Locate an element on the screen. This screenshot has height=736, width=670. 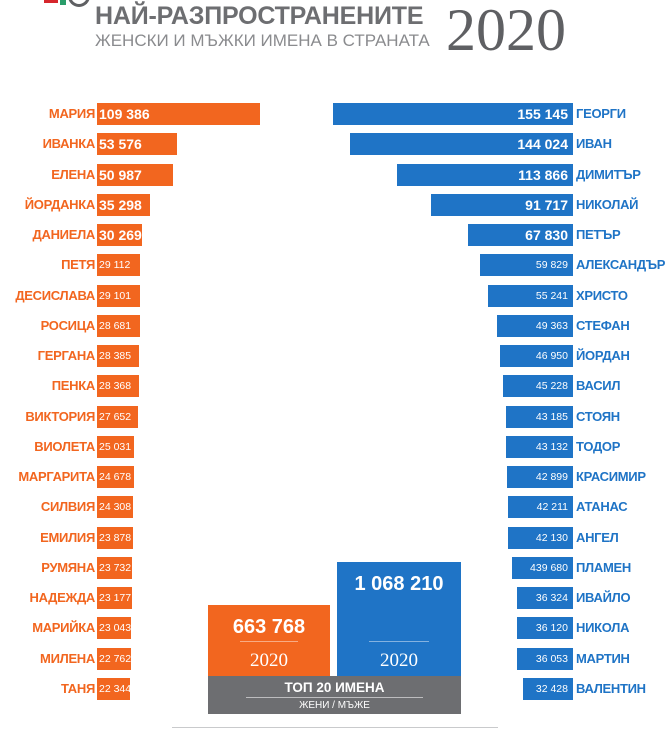
female-name-label: МАРГАРИТА is located at coordinates (56, 476).